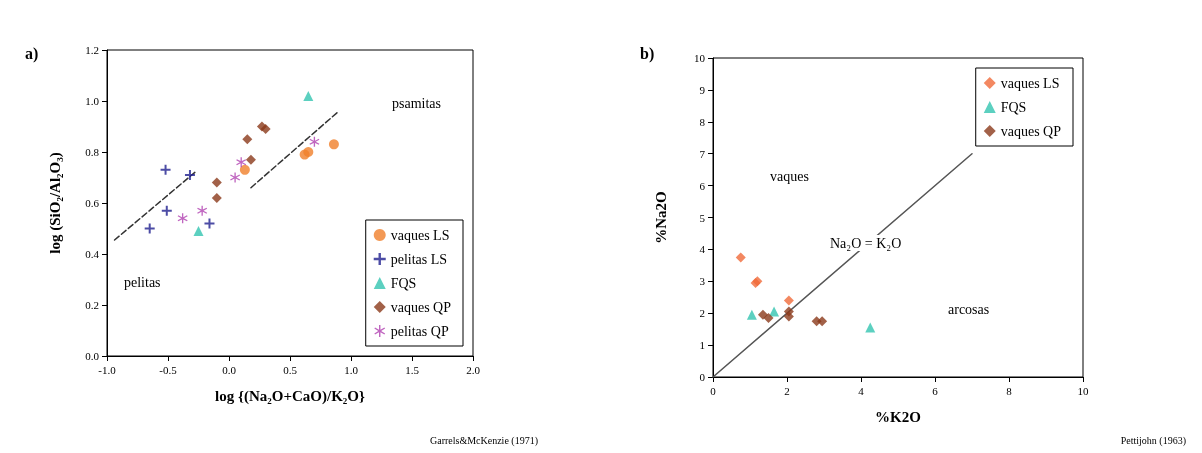 The height and width of the screenshot is (453, 1202). I want to click on x-tick-label: 6, so click(935, 390).